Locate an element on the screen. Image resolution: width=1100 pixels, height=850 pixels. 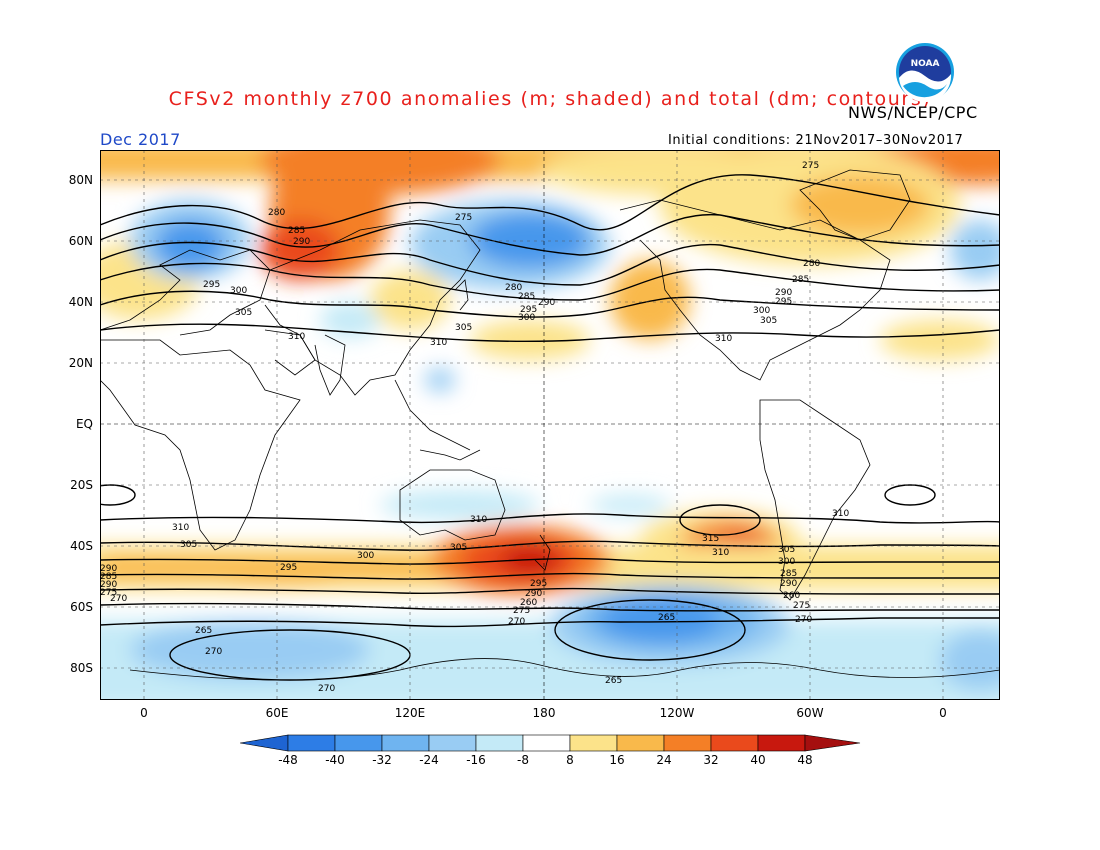
lon-label: 120E is located at coordinates (410, 713).